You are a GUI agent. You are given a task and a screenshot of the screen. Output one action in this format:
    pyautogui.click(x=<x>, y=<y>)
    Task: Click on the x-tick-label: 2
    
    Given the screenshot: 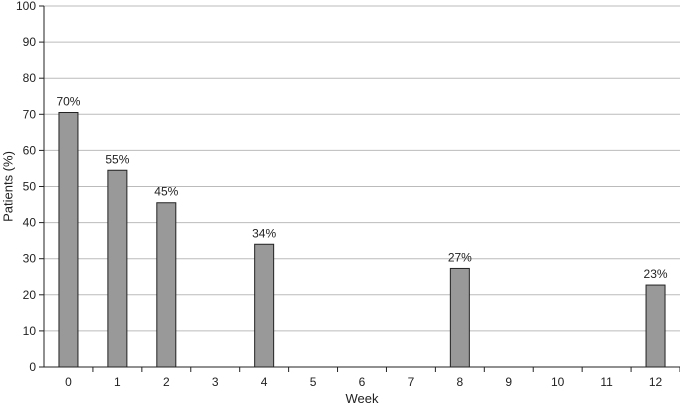 What is the action you would take?
    pyautogui.click(x=166, y=382)
    